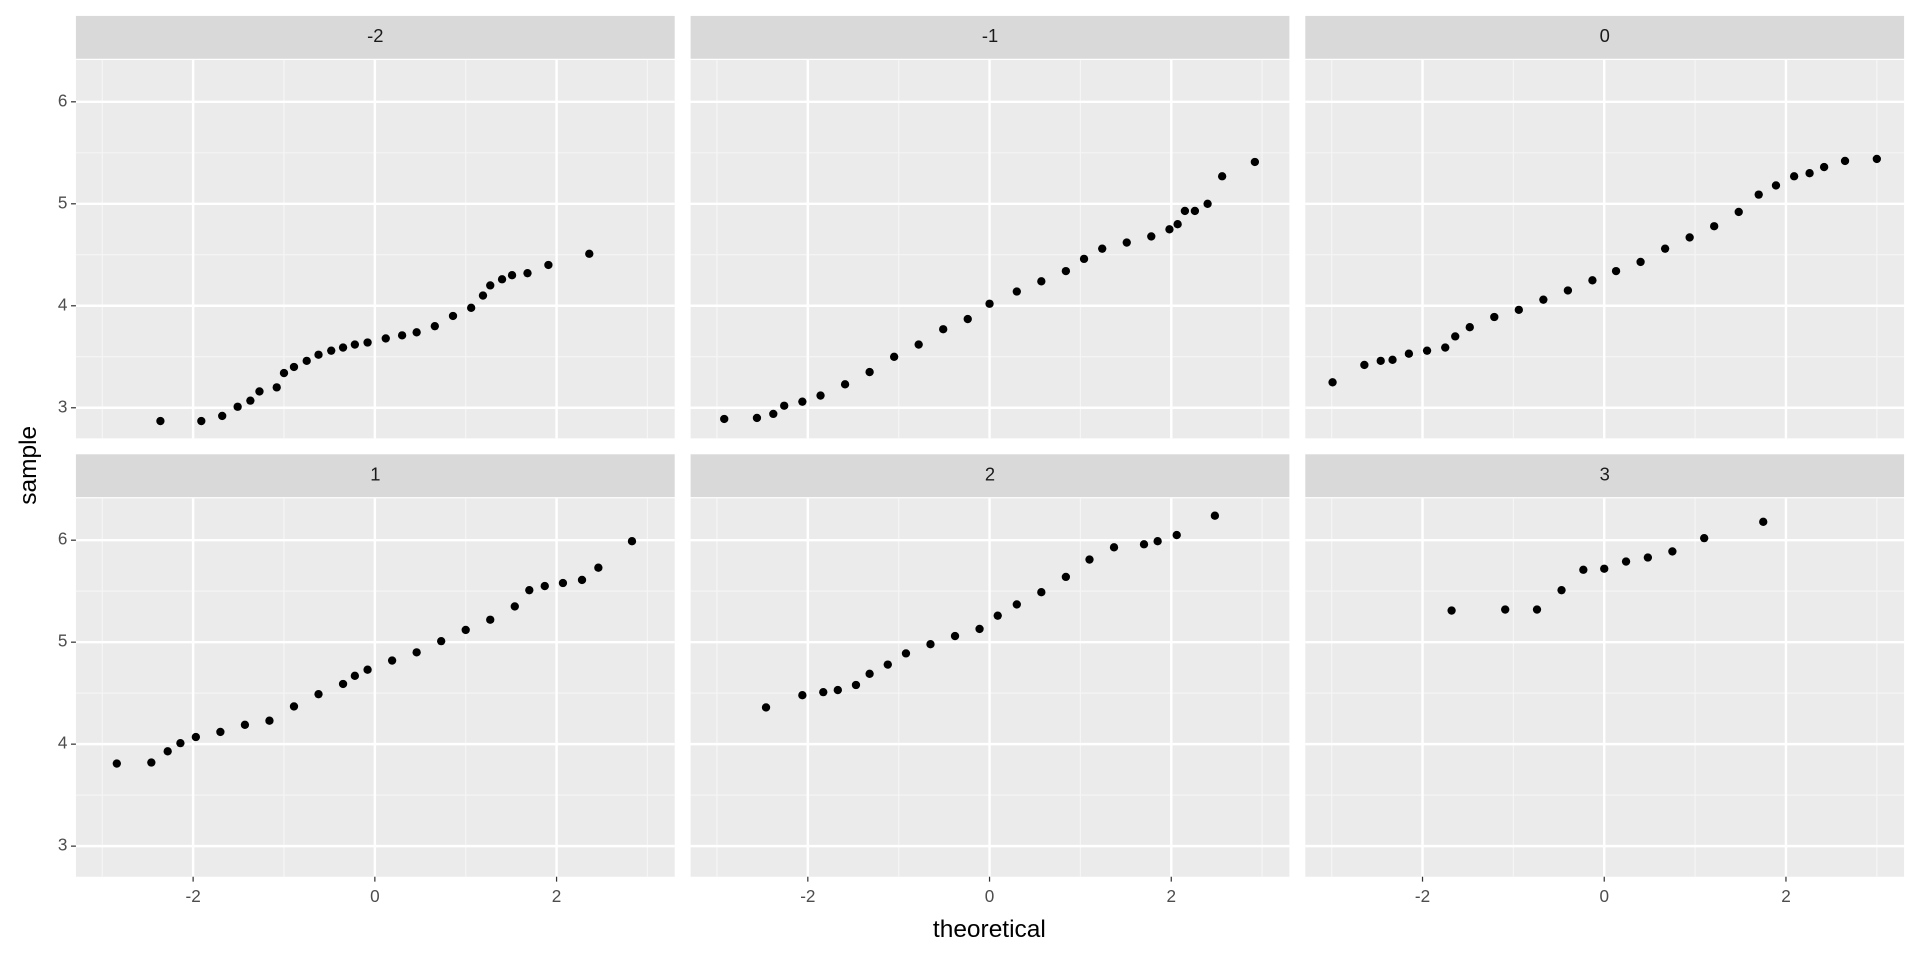 The height and width of the screenshot is (960, 1920). Describe the element at coordinates (1786, 896) in the screenshot. I see `x-tick-label: 2` at that location.